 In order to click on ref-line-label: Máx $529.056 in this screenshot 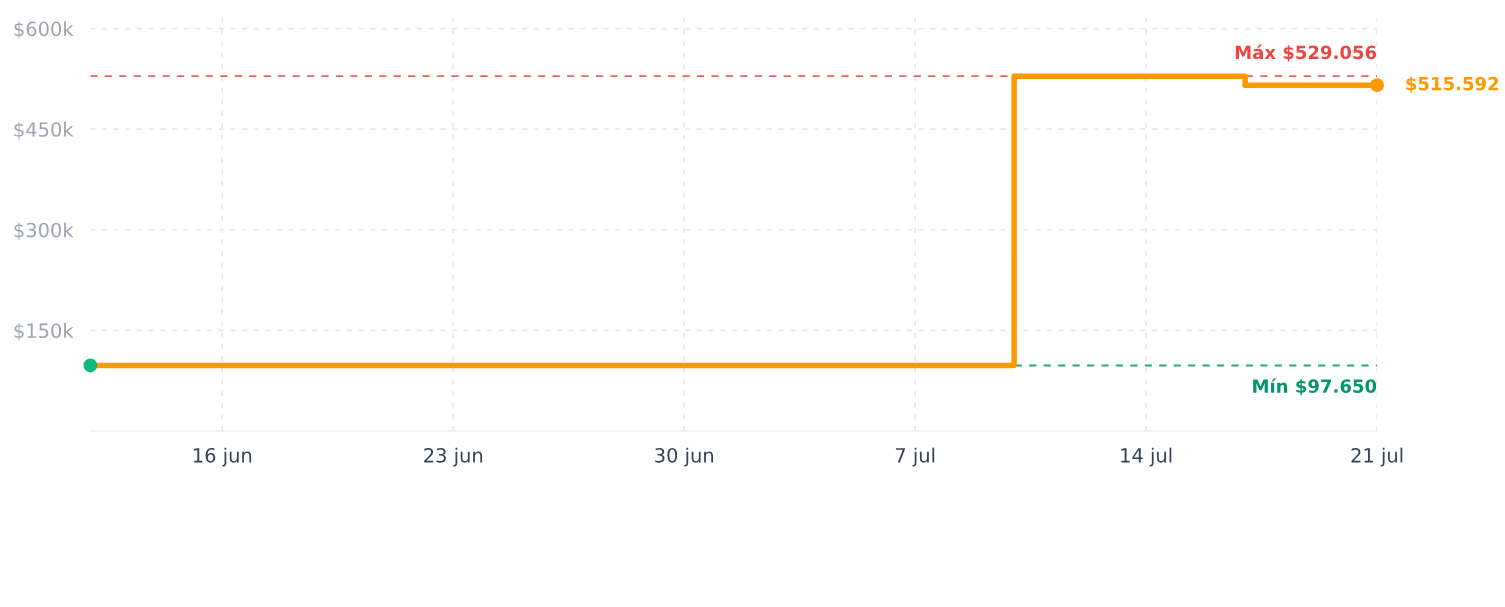, I will do `click(1306, 53)`.